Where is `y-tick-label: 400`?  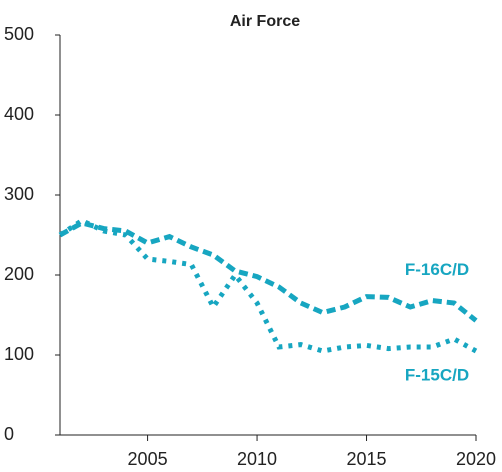 y-tick-label: 400 is located at coordinates (19, 114).